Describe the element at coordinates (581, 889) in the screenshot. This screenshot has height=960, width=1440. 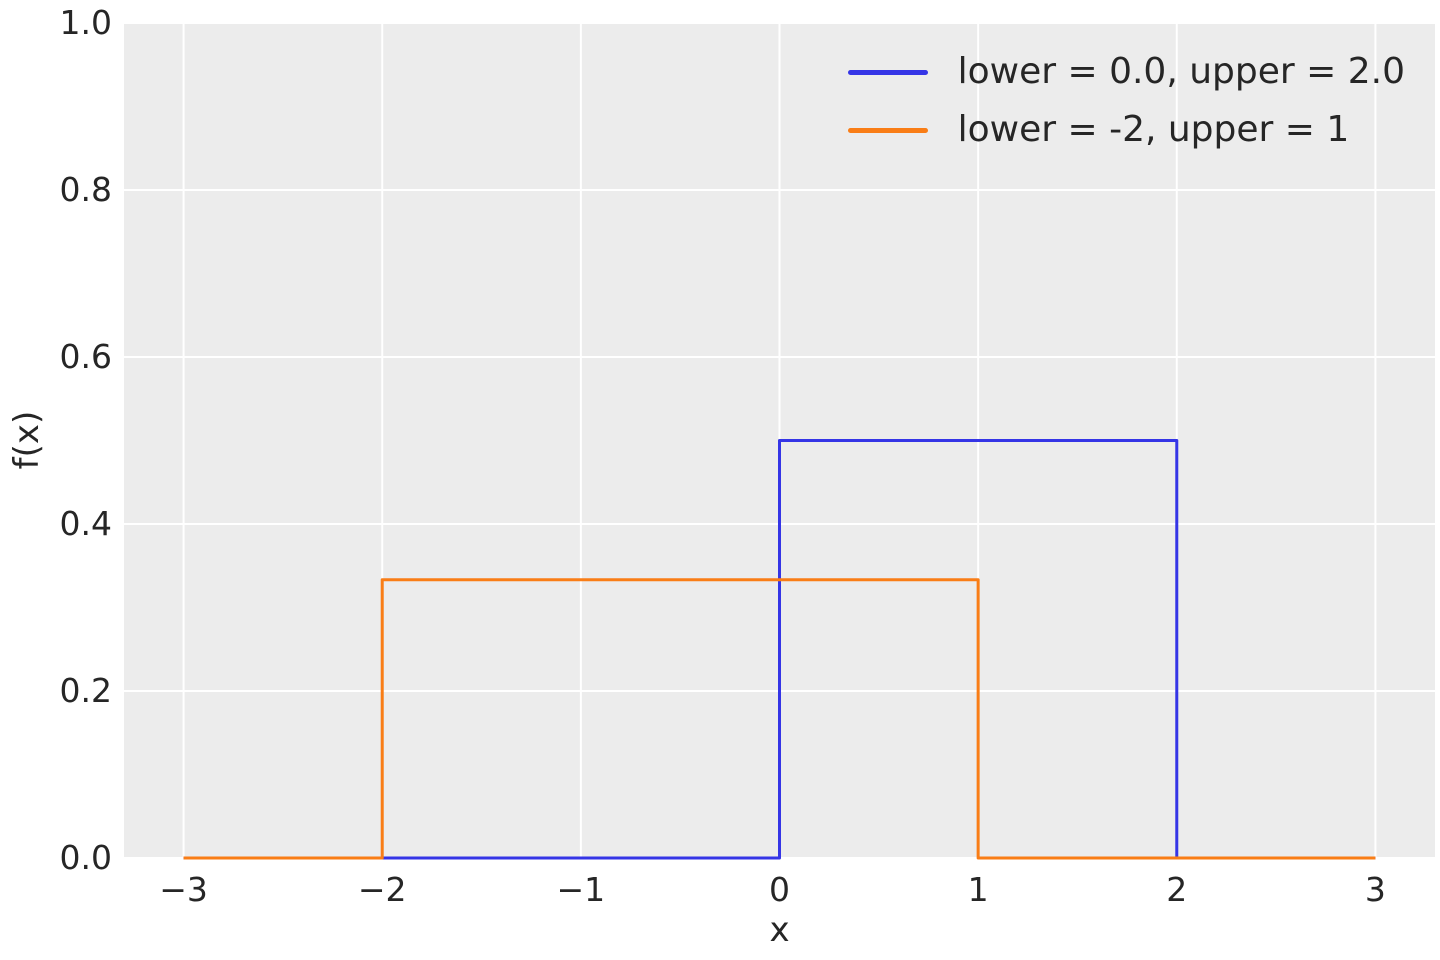
I see `x-tick-label: −1` at that location.